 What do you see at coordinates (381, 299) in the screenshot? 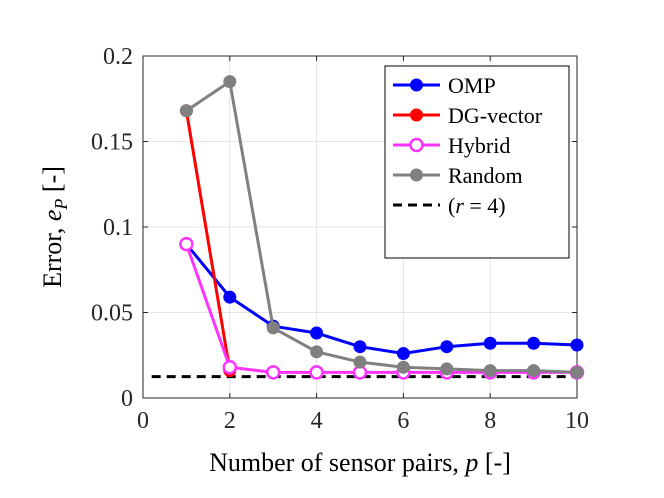
I see `series-line-omp` at bounding box center [381, 299].